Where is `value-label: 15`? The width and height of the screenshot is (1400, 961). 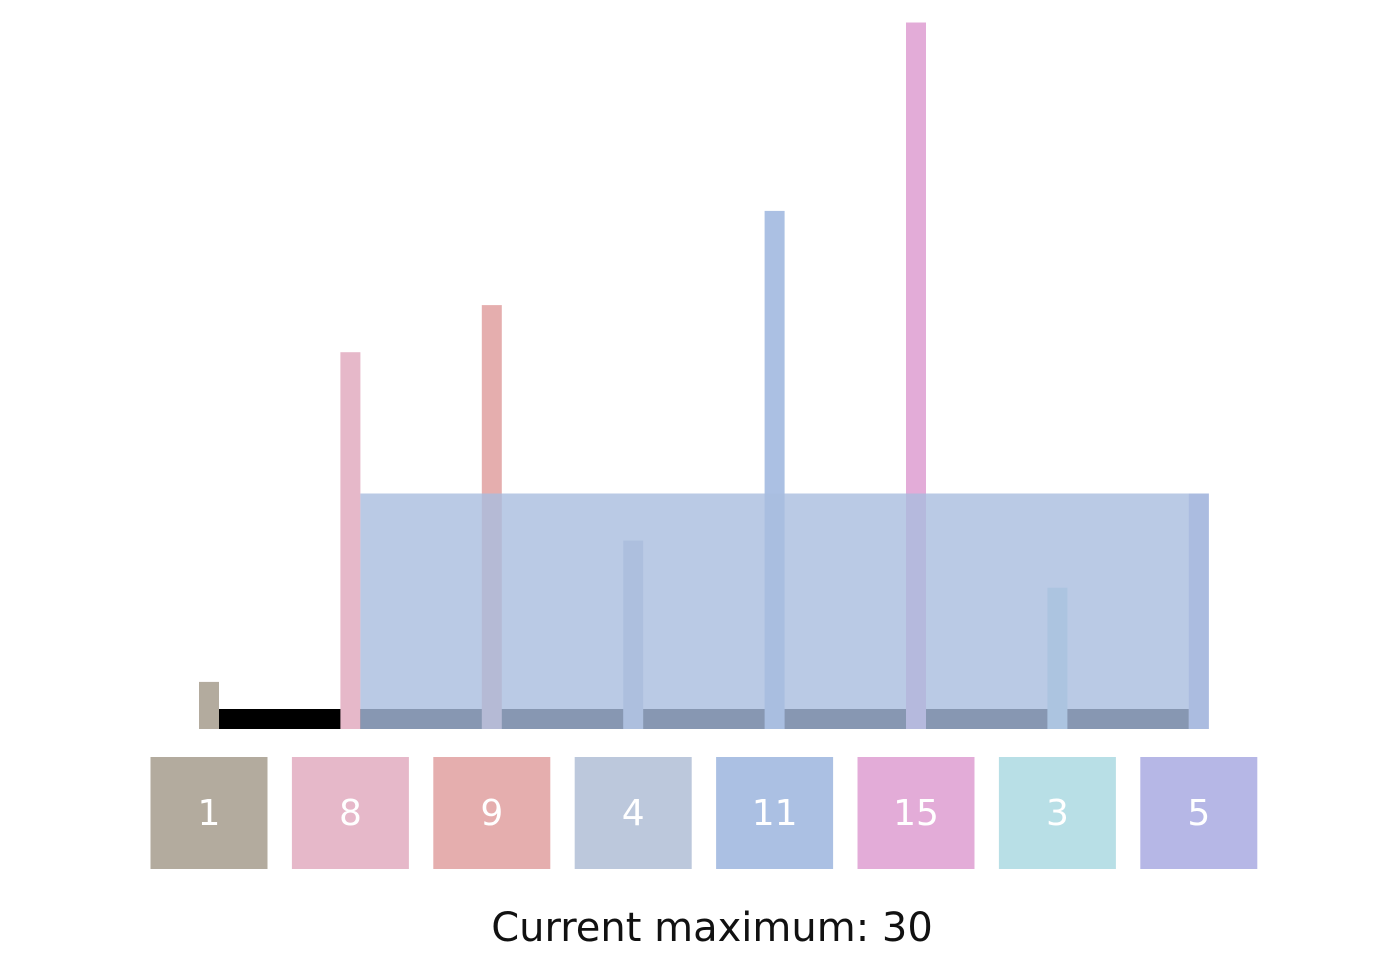
value-label: 15 is located at coordinates (916, 813).